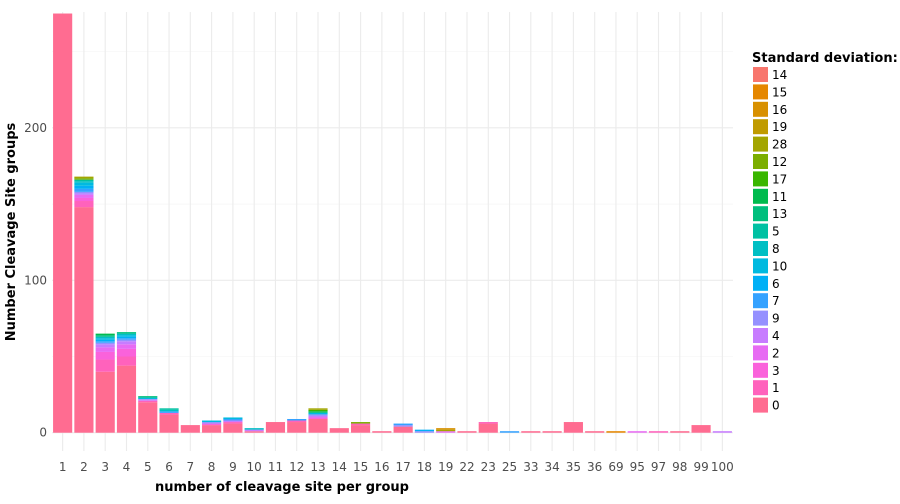 Image resolution: width=900 pixels, height=504 pixels. I want to click on legend-label-6: 6, so click(776, 284).